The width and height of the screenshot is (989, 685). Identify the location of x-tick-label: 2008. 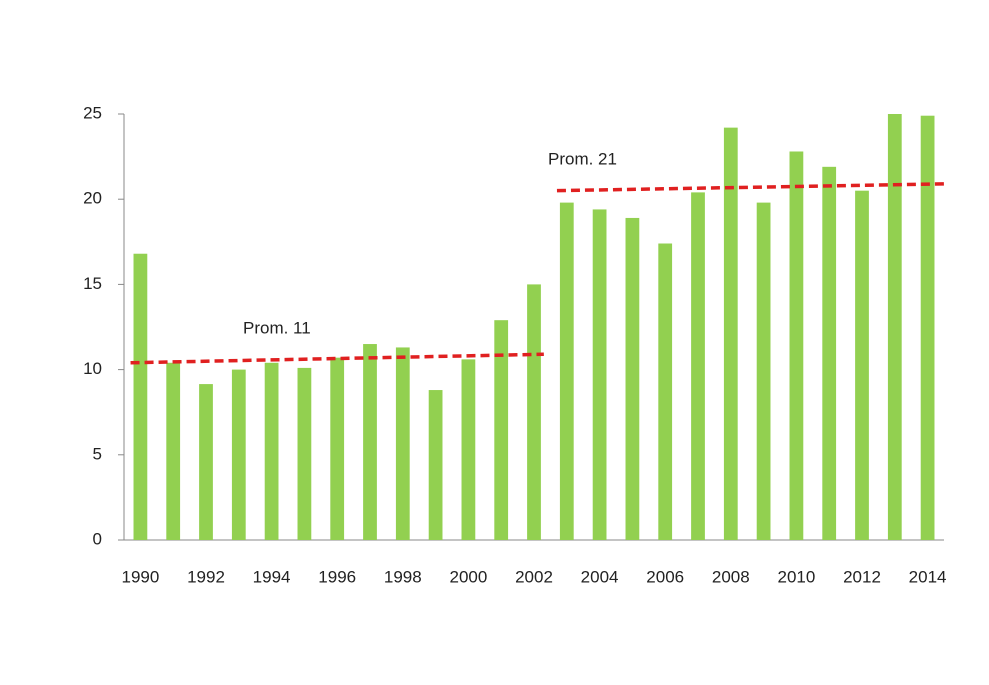
(731, 576).